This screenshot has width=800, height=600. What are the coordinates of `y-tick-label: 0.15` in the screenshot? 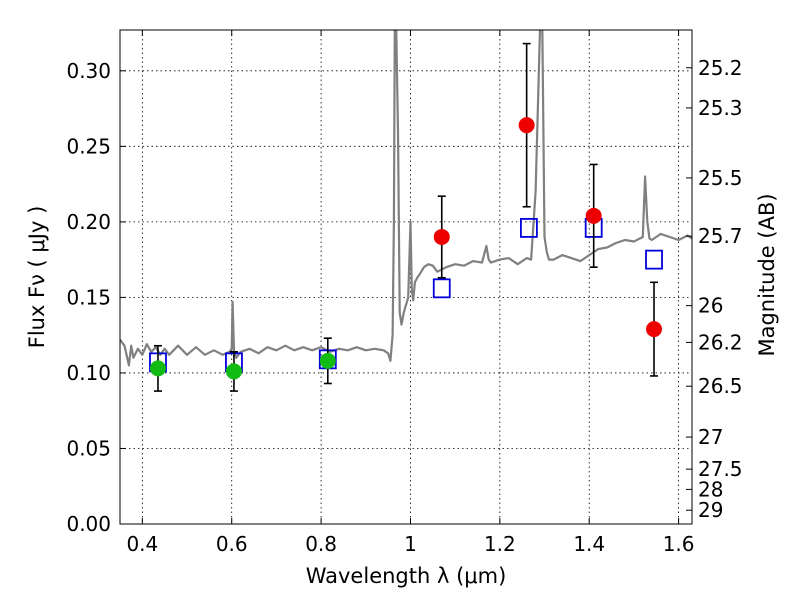 It's located at (88, 297).